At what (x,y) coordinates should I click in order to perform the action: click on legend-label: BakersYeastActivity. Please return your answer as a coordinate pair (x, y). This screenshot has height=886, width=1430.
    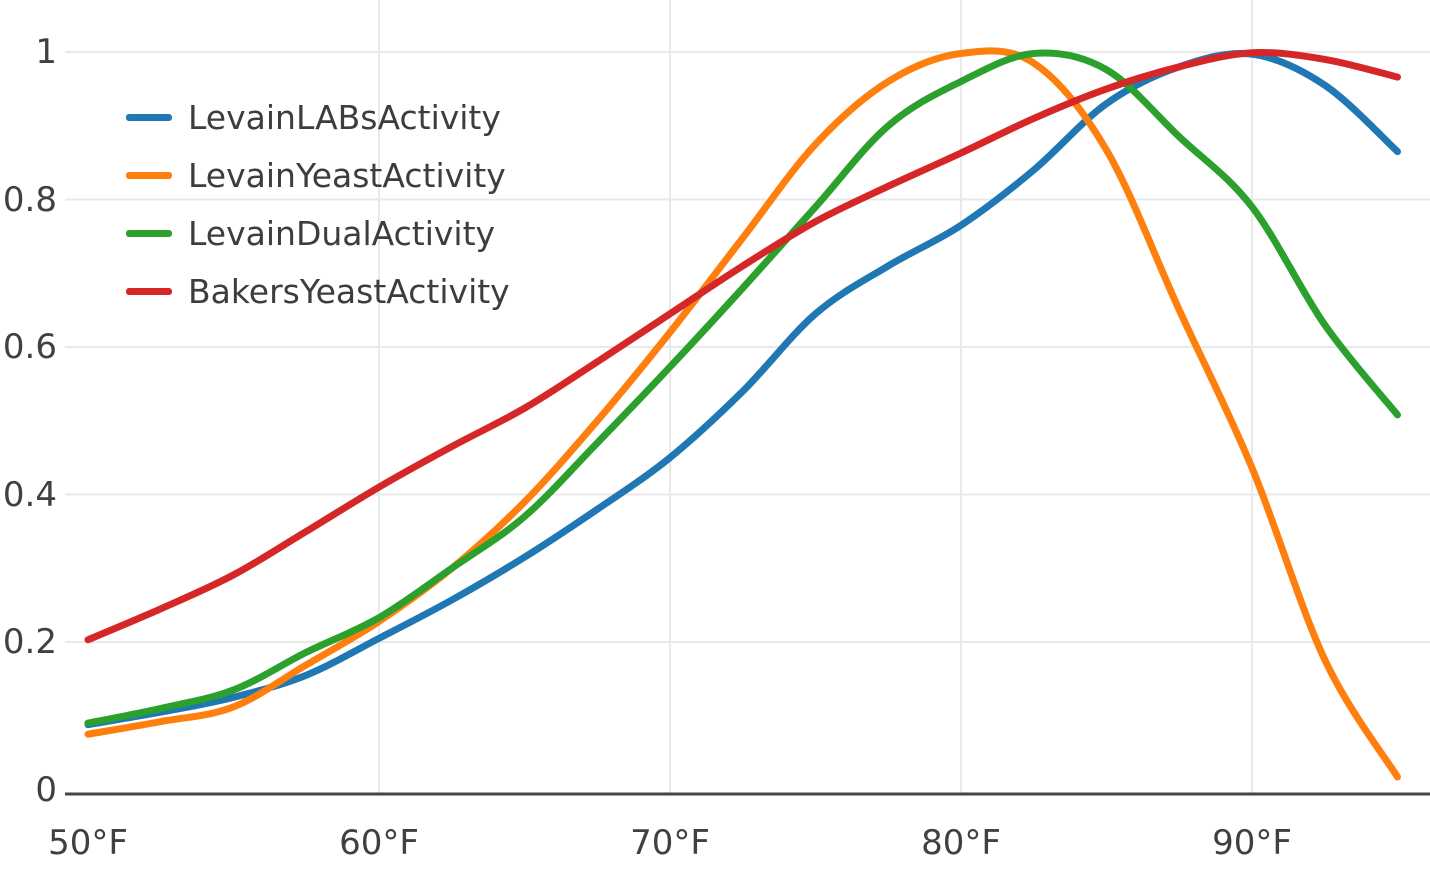
    Looking at the image, I should click on (349, 291).